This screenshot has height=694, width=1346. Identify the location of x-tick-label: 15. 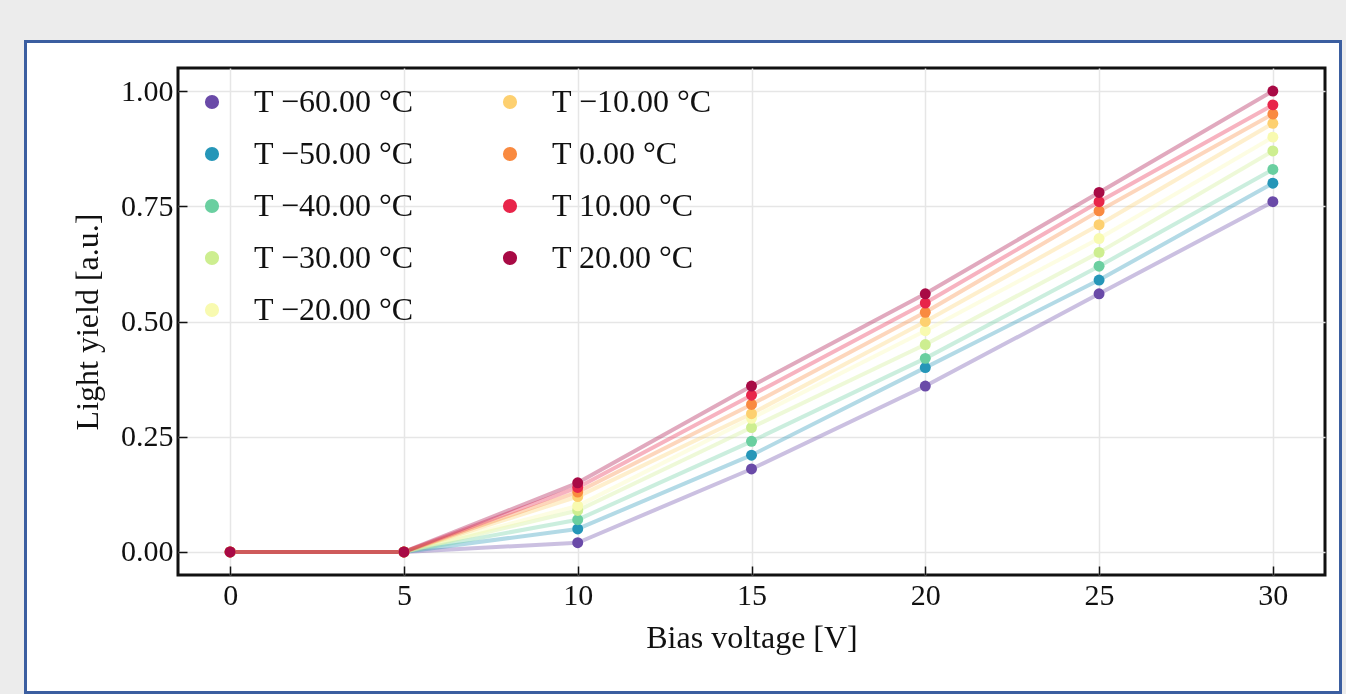
(752, 594).